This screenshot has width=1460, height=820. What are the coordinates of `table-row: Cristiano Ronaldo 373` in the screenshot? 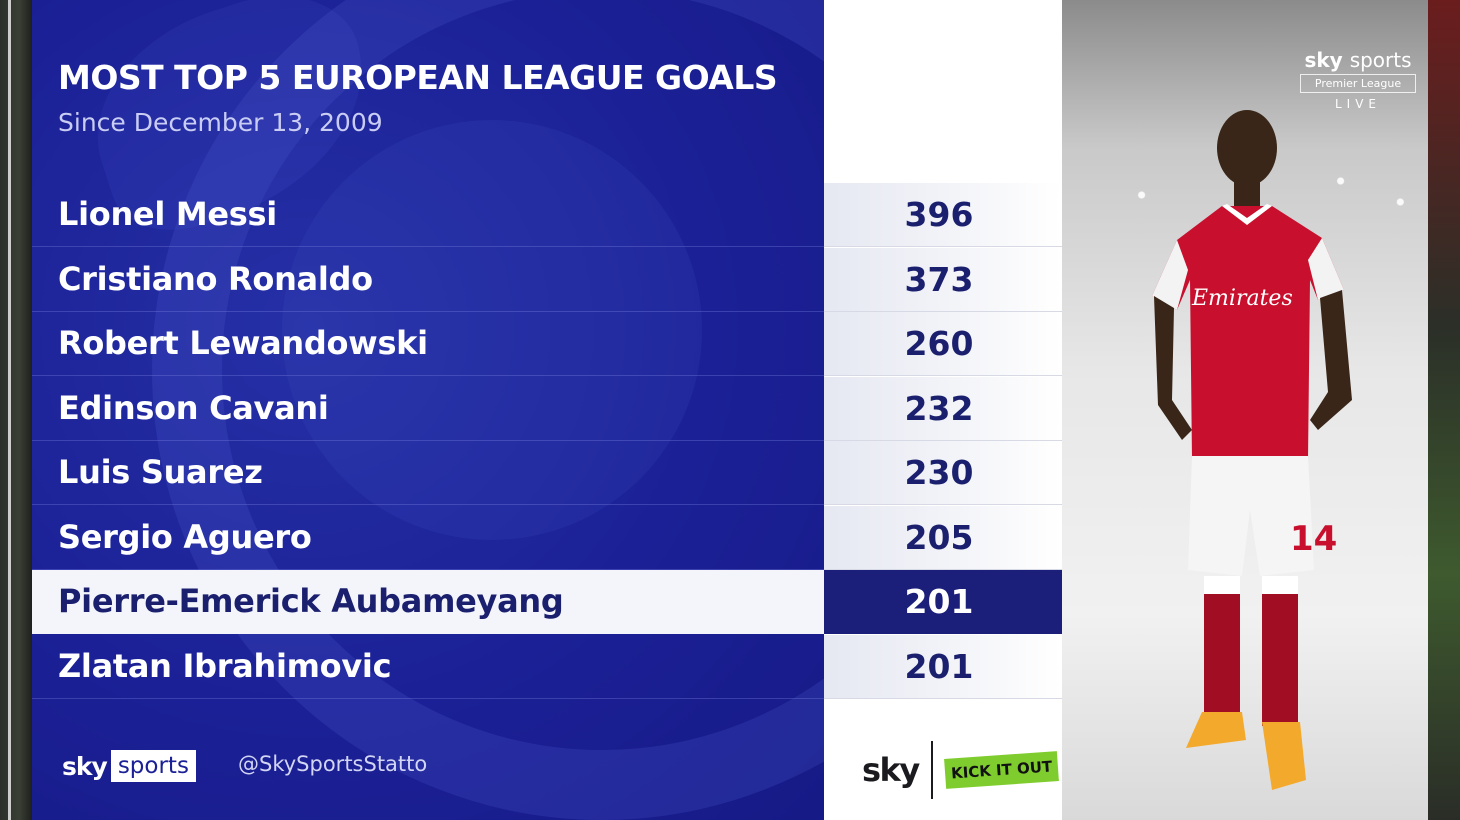 It's located at (547, 280).